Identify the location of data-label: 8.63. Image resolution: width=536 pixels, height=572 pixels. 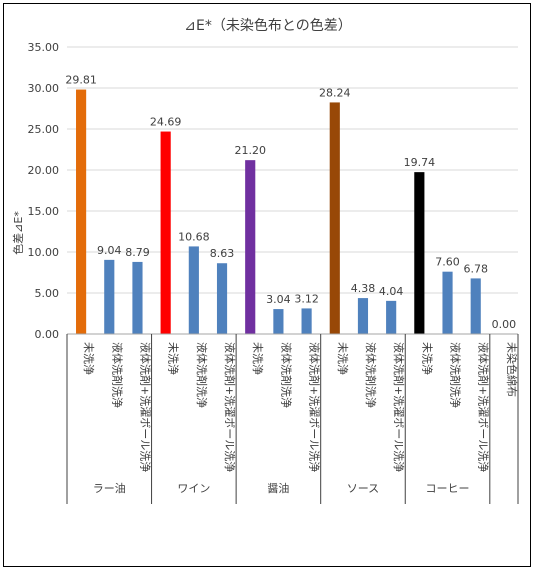
(222, 253).